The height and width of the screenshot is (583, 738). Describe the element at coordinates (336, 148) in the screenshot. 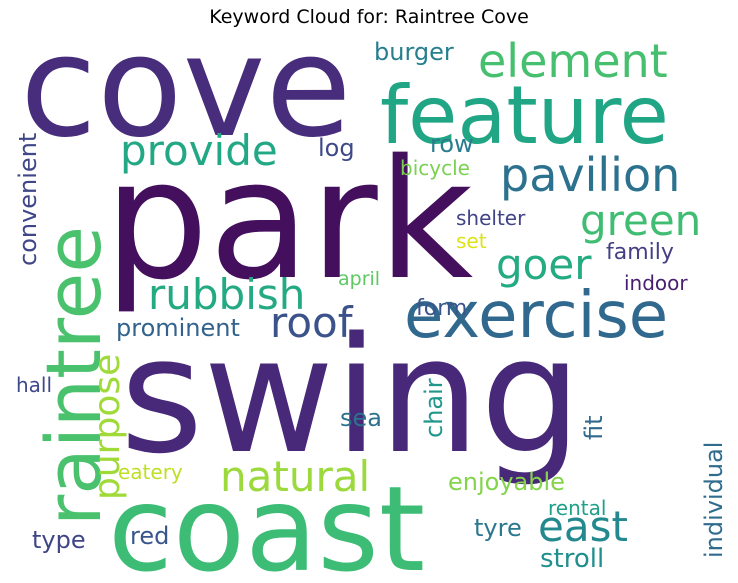

I see `word-log: log` at that location.